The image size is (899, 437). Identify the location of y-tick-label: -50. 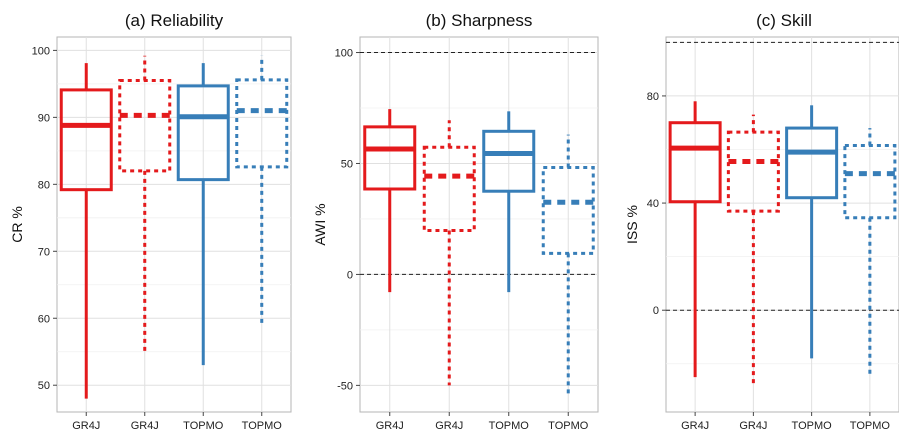
(345, 386).